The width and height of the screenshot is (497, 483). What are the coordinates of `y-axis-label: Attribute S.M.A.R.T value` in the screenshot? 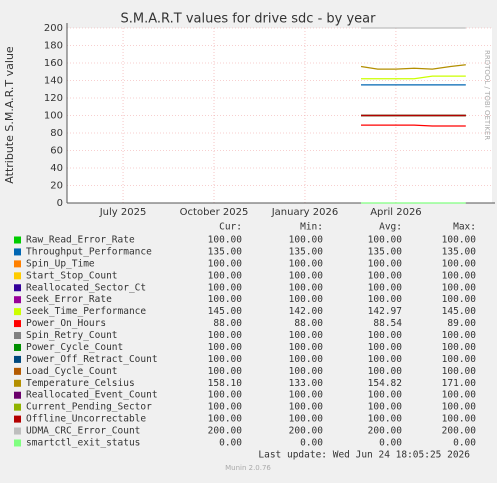 It's located at (9, 115).